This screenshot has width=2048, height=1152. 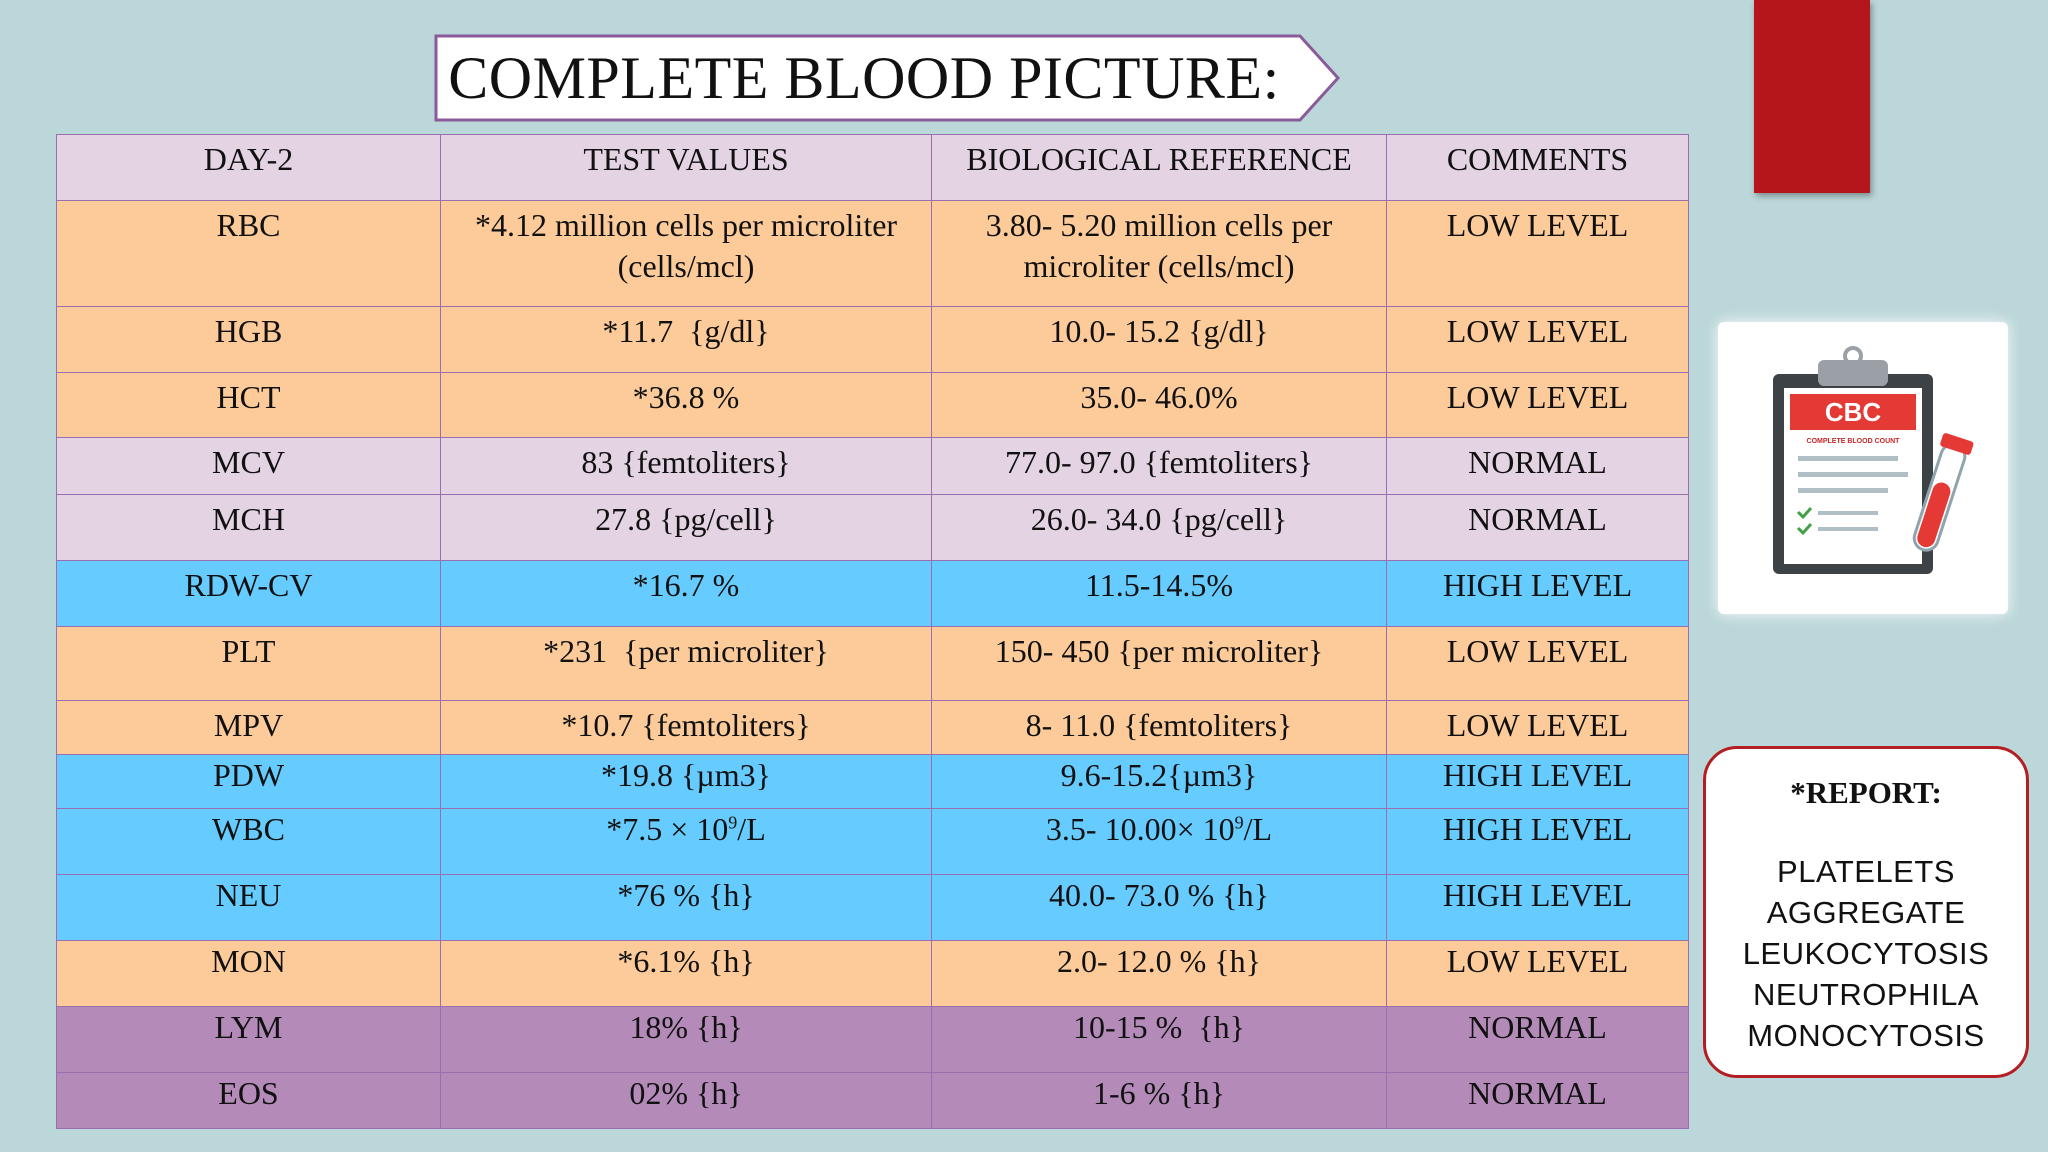 I want to click on row-test: MCV, so click(x=248, y=466).